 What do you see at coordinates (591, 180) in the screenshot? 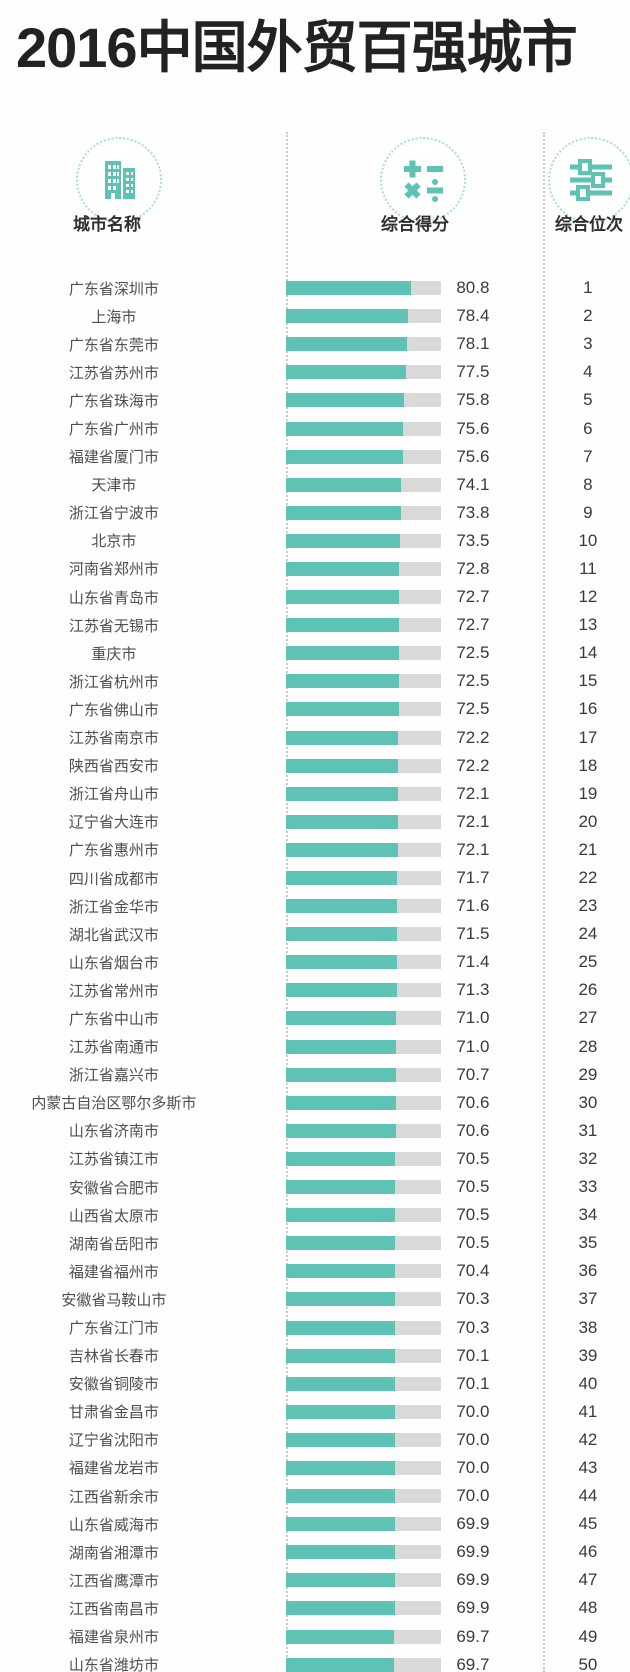
I see `sliders-icon` at bounding box center [591, 180].